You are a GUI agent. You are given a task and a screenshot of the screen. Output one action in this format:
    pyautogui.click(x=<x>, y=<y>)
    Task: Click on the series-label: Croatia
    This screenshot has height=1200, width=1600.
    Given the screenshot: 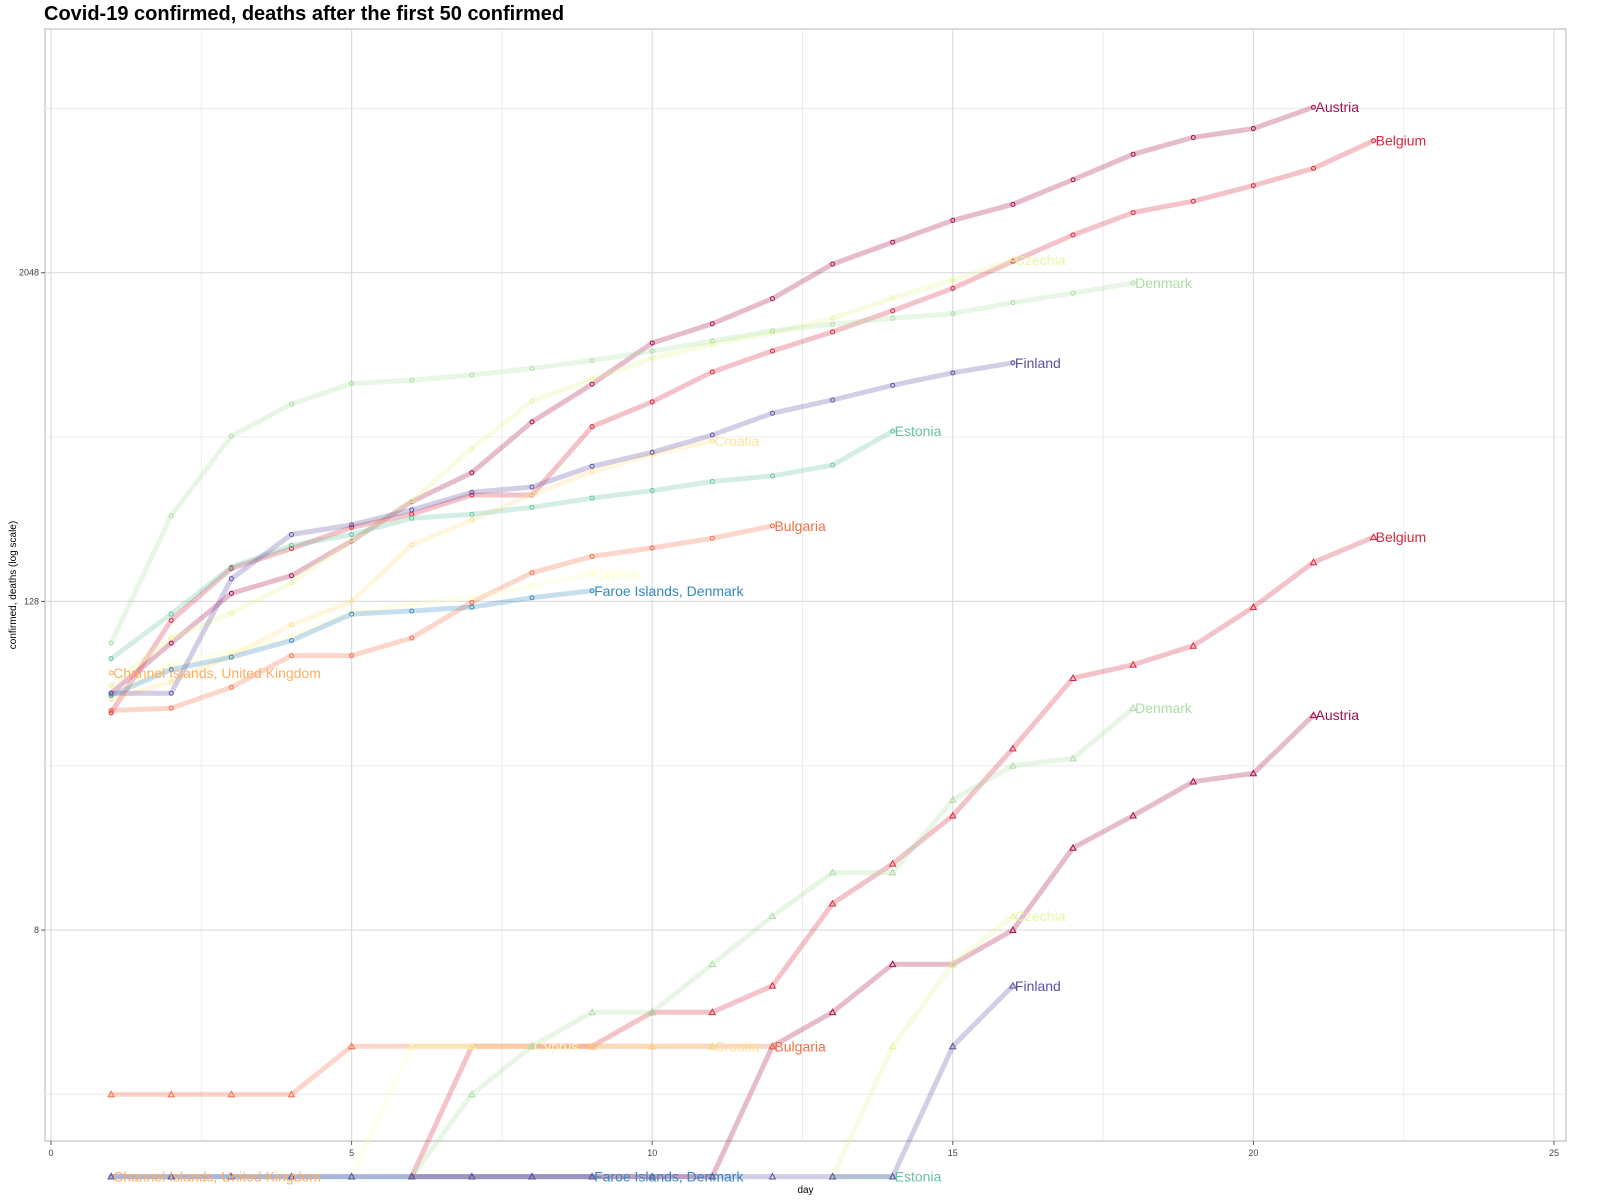 What is the action you would take?
    pyautogui.click(x=736, y=1046)
    